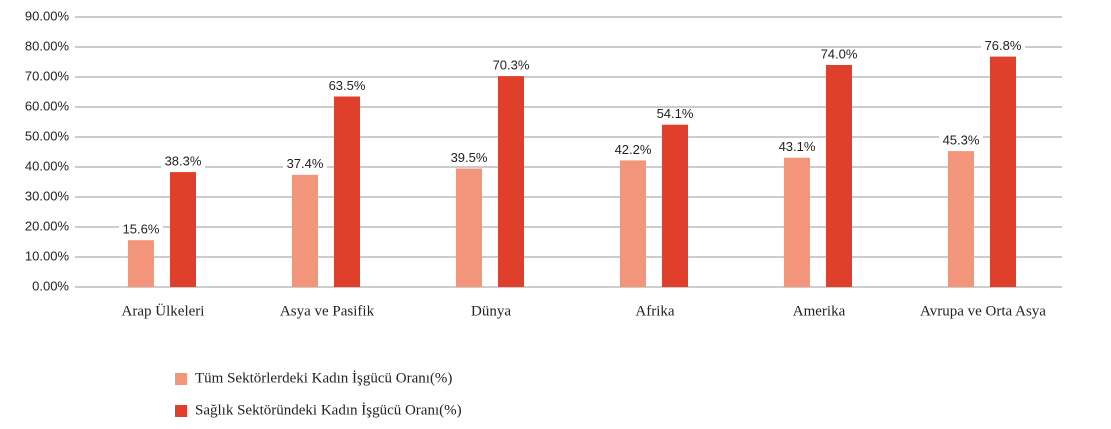  Describe the element at coordinates (50, 285) in the screenshot. I see `y-tick-label: 0.00%` at that location.